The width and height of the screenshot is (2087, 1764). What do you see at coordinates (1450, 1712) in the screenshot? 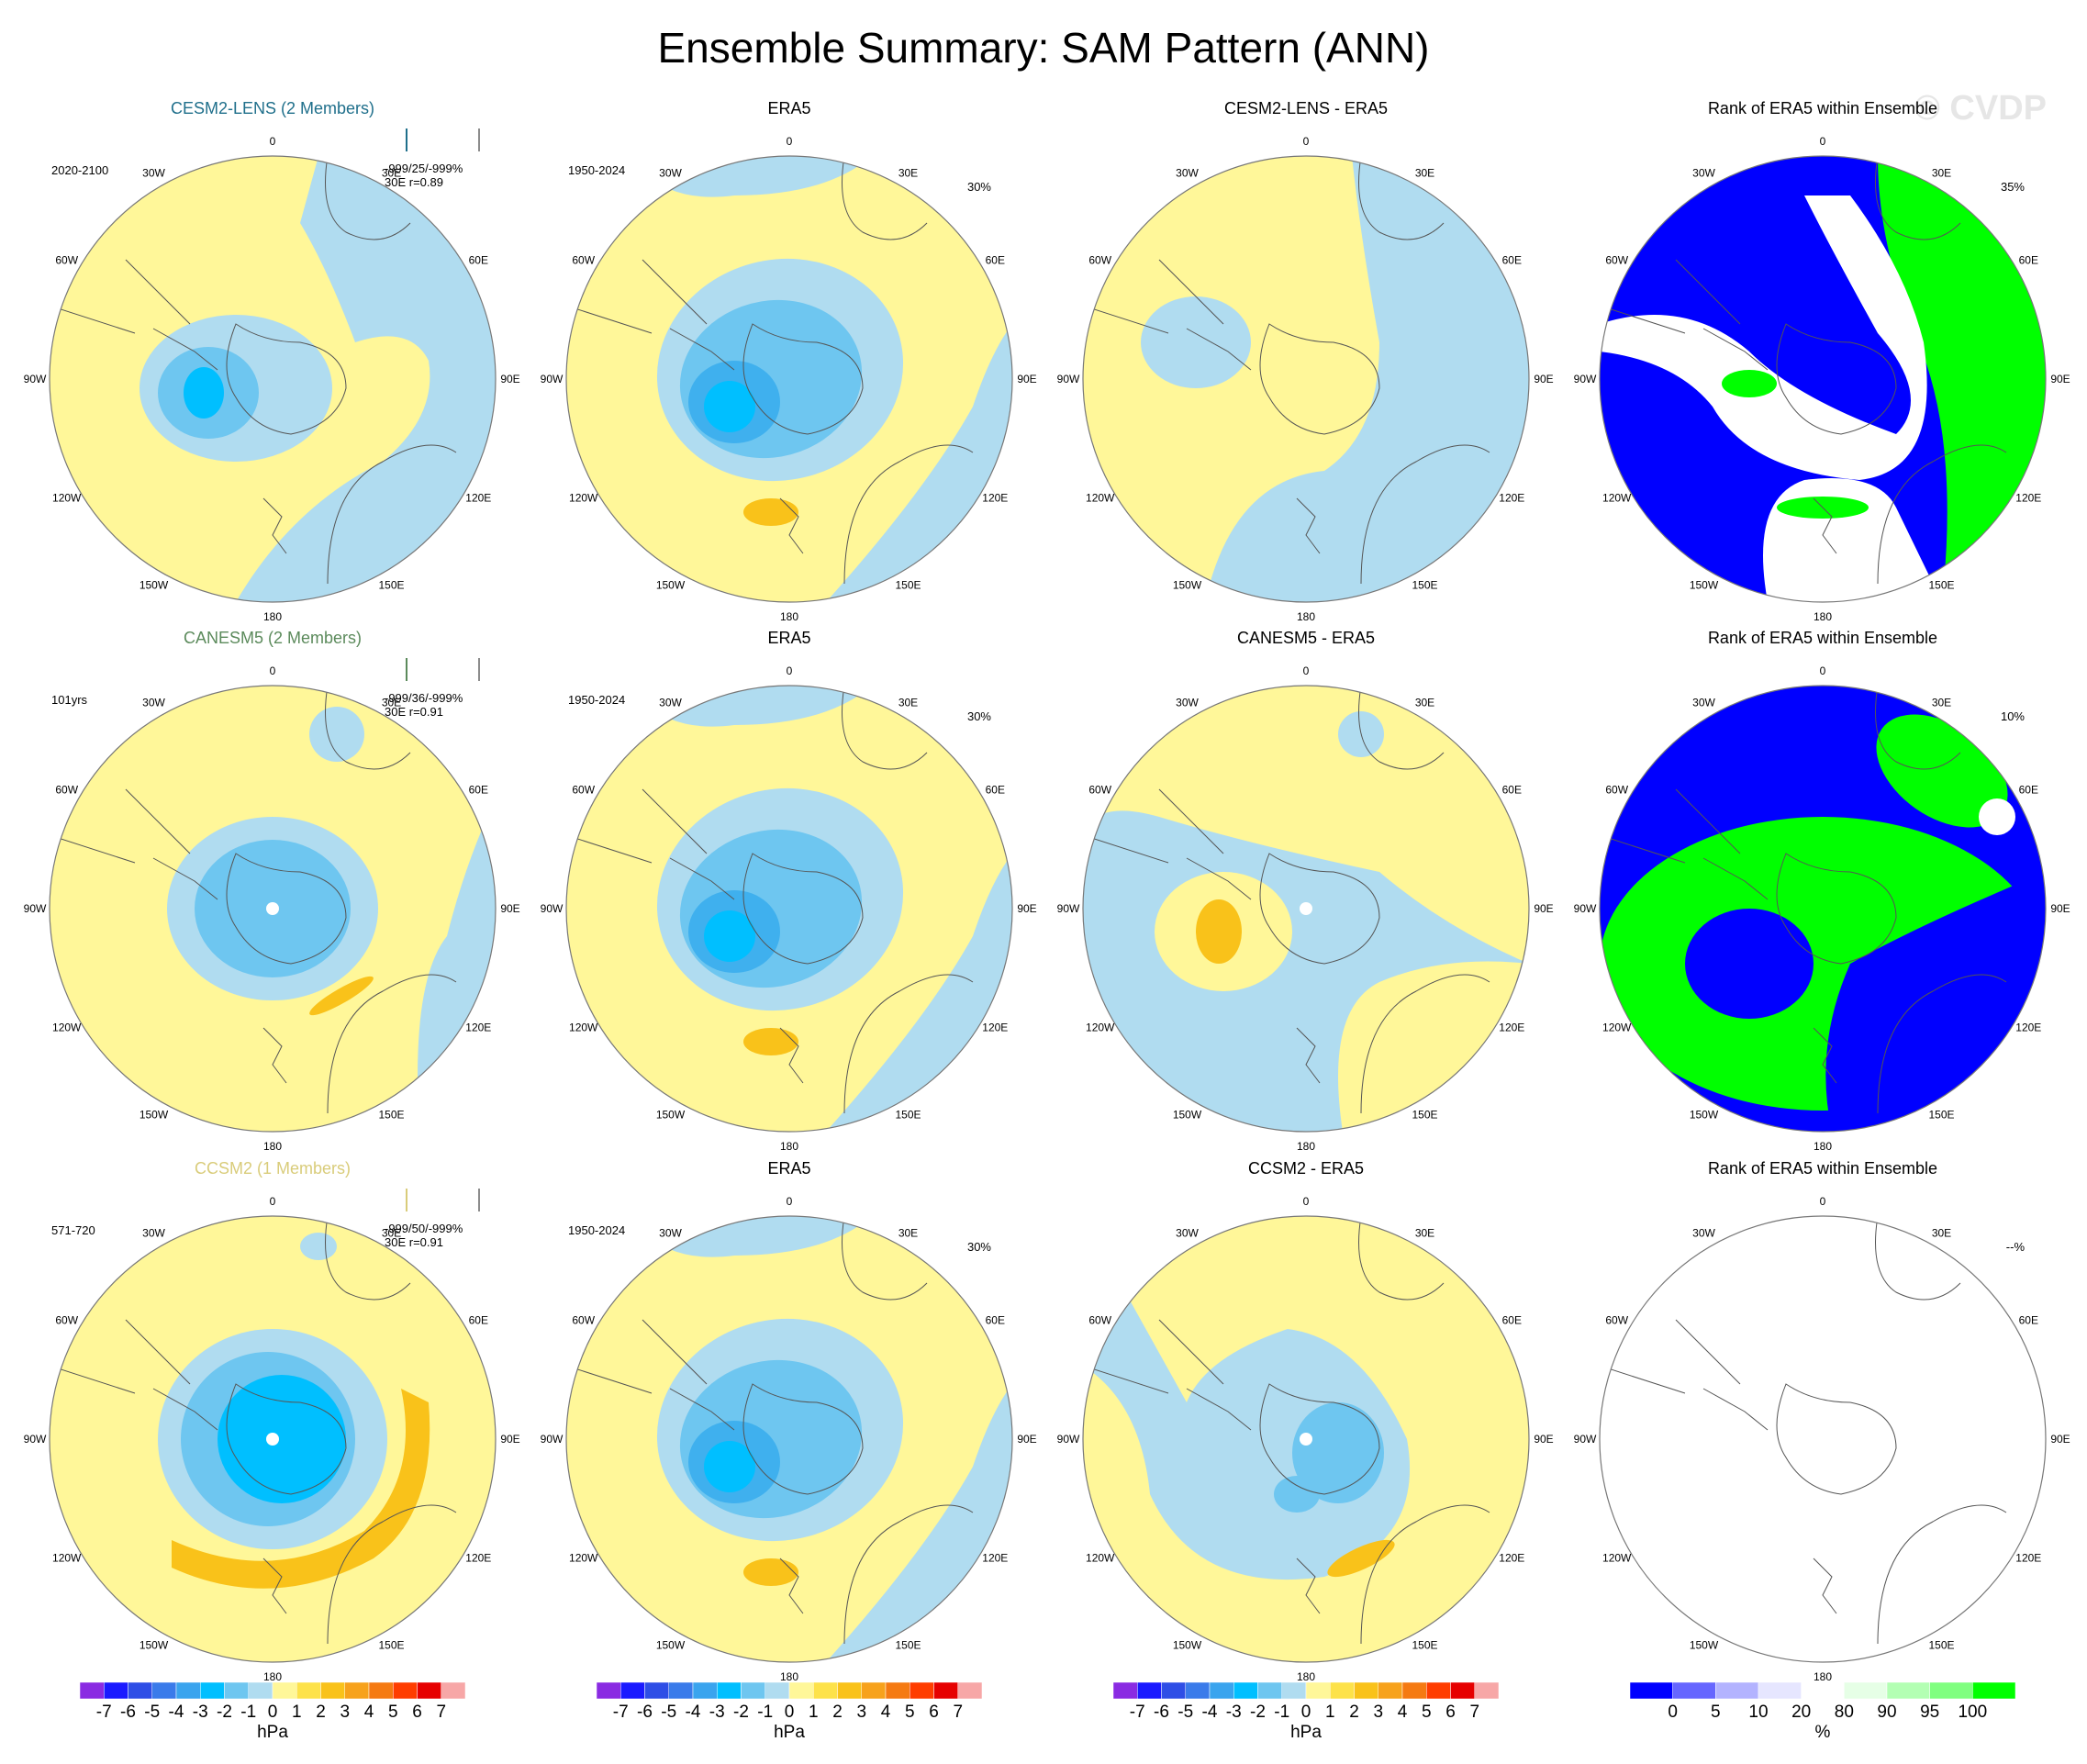
I see `colorbar-tick-label: 6` at bounding box center [1450, 1712].